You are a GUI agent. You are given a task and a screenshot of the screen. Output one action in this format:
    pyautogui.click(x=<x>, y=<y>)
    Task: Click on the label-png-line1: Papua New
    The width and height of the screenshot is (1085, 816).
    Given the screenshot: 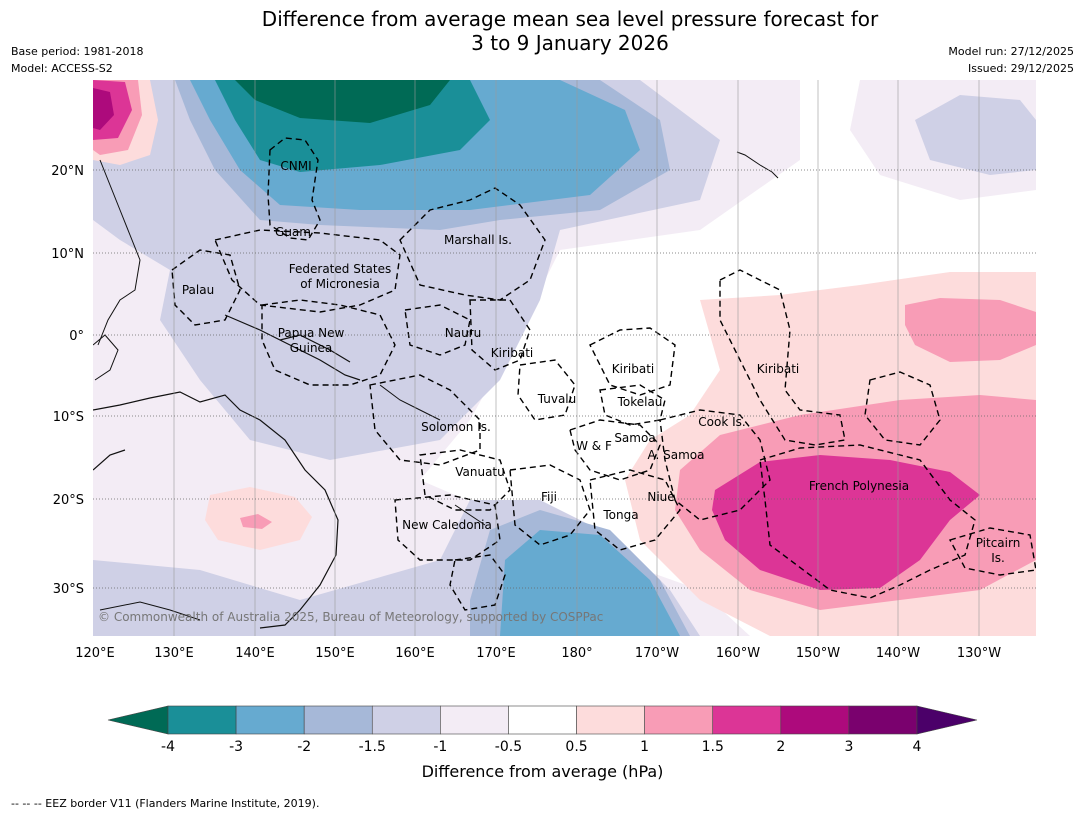 What is the action you would take?
    pyautogui.click(x=311, y=333)
    